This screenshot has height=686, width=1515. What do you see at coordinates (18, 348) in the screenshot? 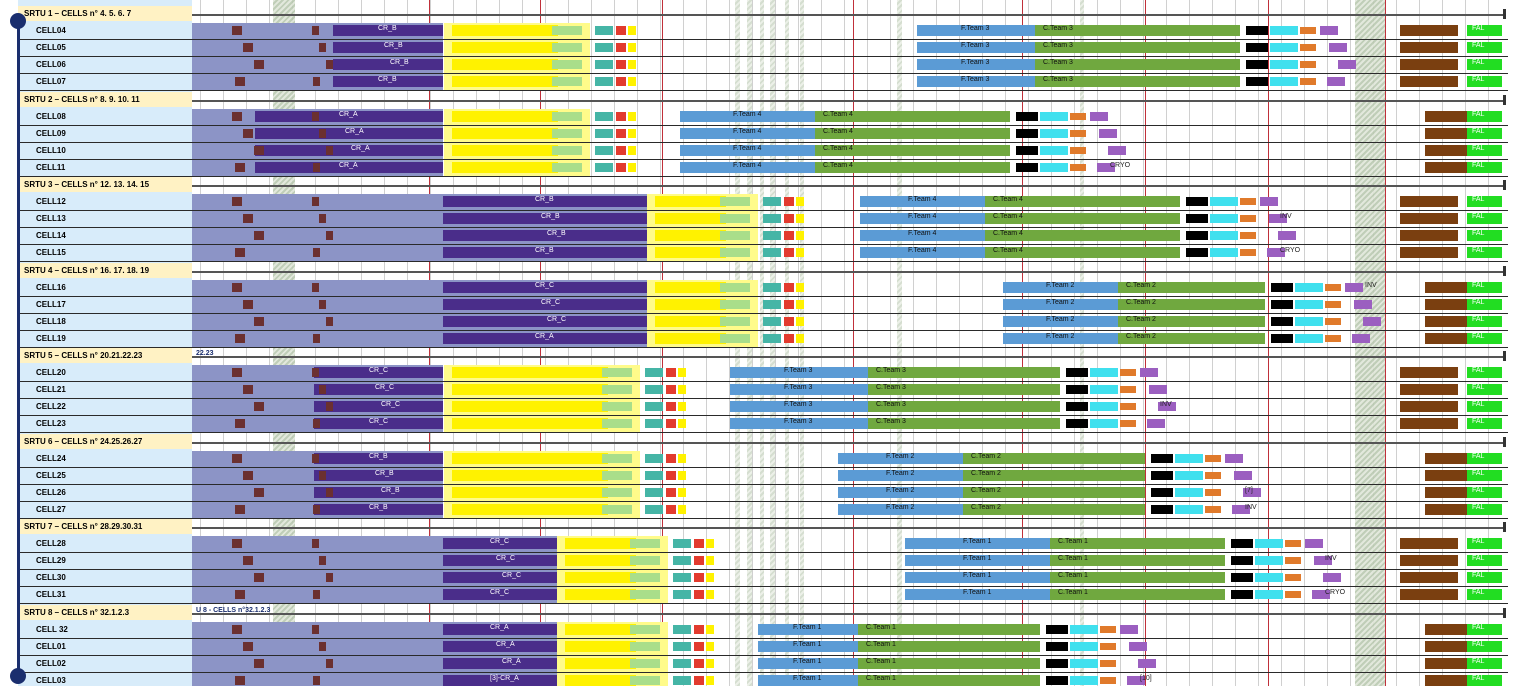
I see `timeline-scrollbar` at bounding box center [18, 348].